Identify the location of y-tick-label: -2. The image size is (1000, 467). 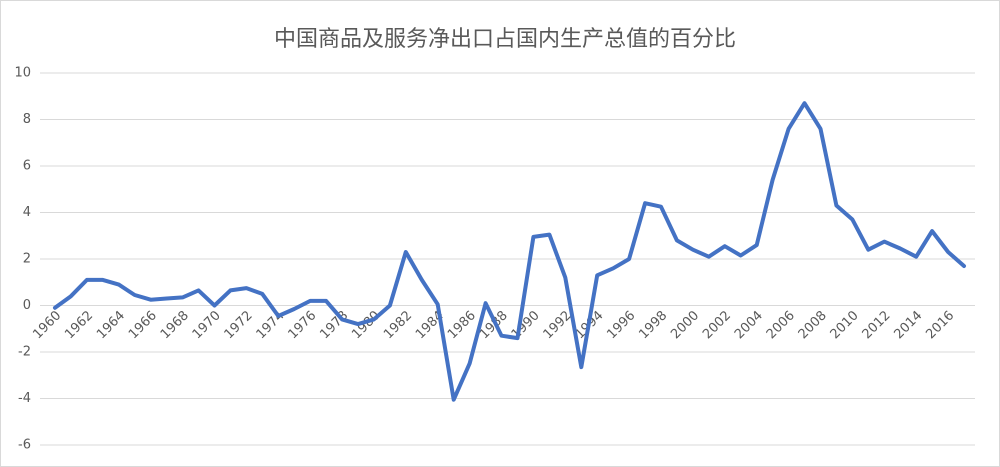
(24, 352).